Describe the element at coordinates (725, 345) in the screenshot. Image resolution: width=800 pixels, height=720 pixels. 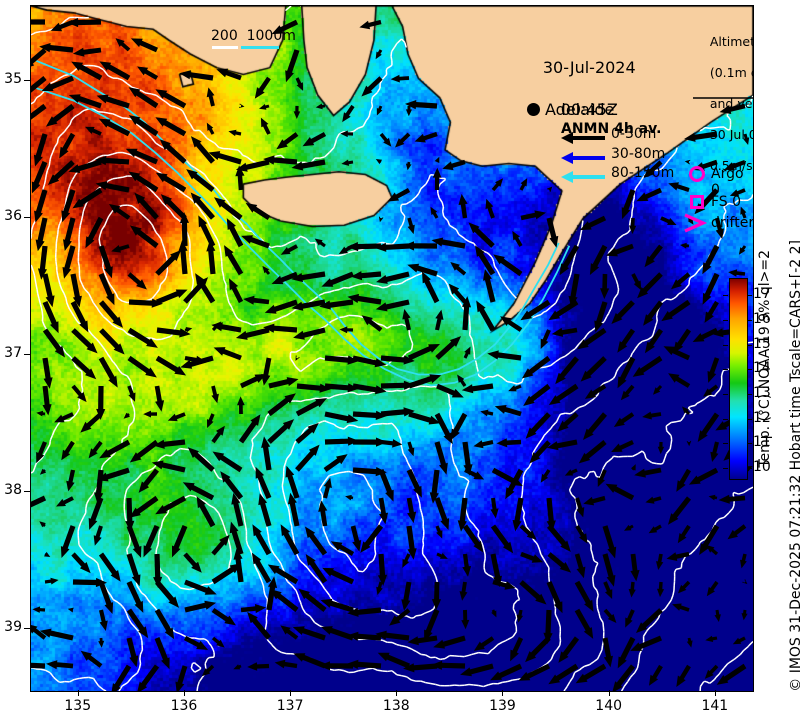
I see `colorbar-tick-mark-left` at that location.